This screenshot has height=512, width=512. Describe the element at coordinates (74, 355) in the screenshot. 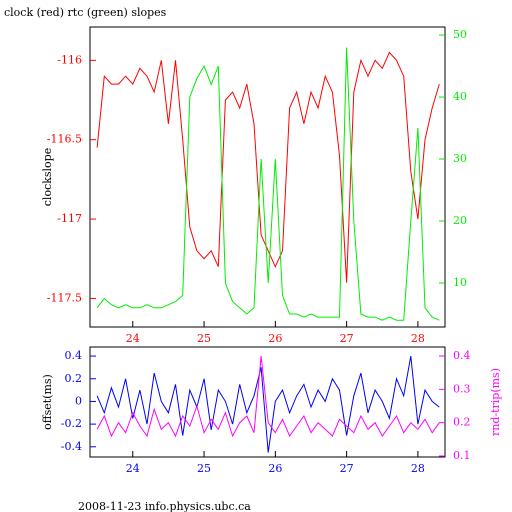

I see `y-tick-label: 0.4` at that location.